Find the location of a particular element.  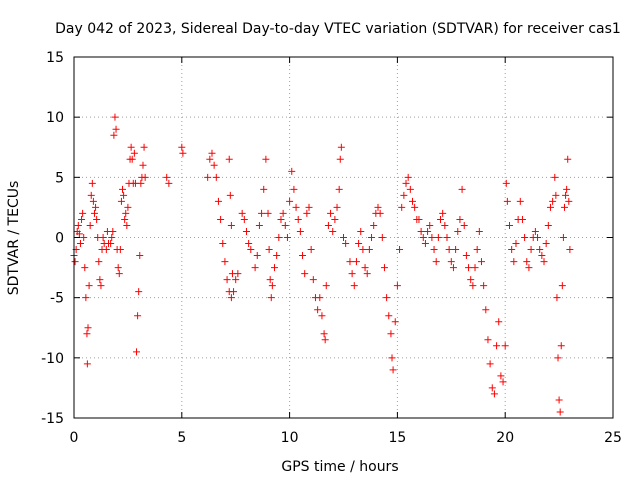

x-tick-label: 15 is located at coordinates (397, 438).